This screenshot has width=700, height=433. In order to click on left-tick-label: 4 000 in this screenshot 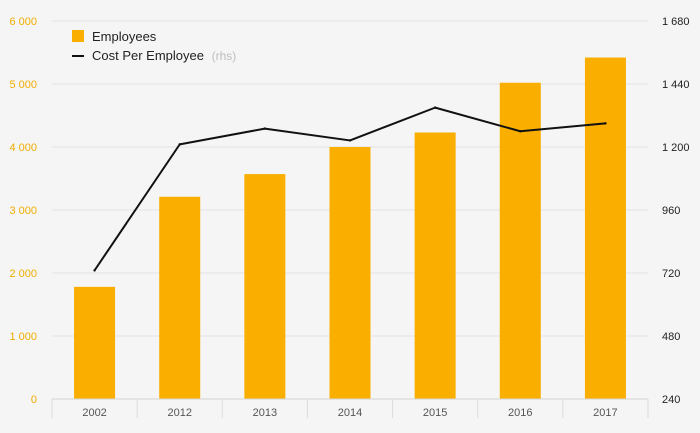, I will do `click(23, 148)`.